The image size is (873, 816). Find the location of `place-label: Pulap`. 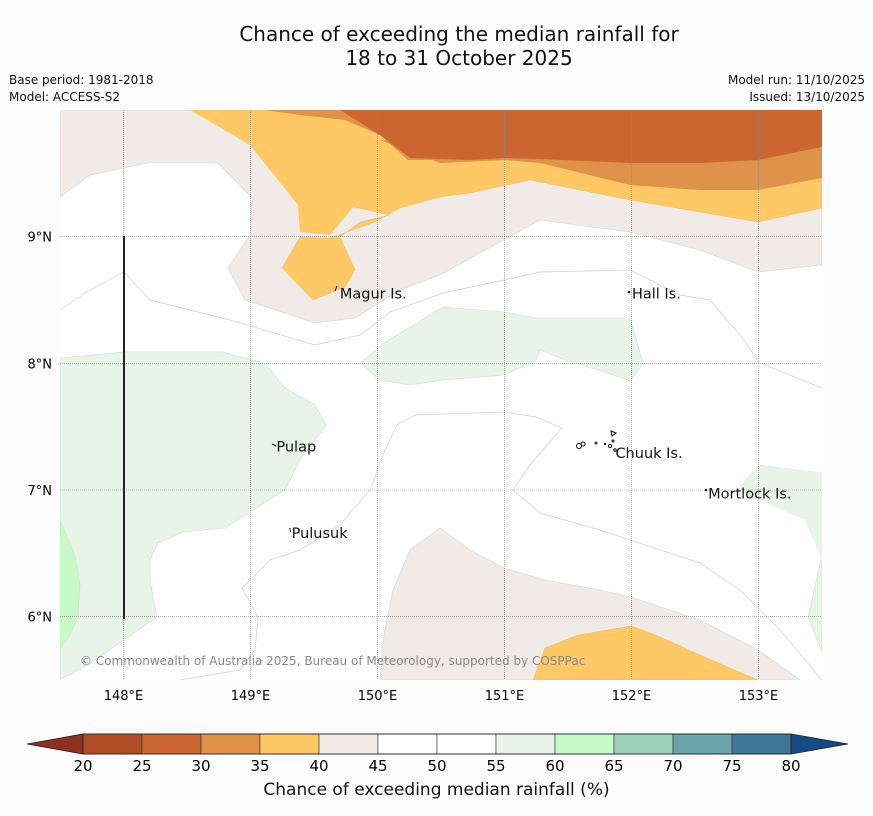

place-label: Pulap is located at coordinates (296, 448).